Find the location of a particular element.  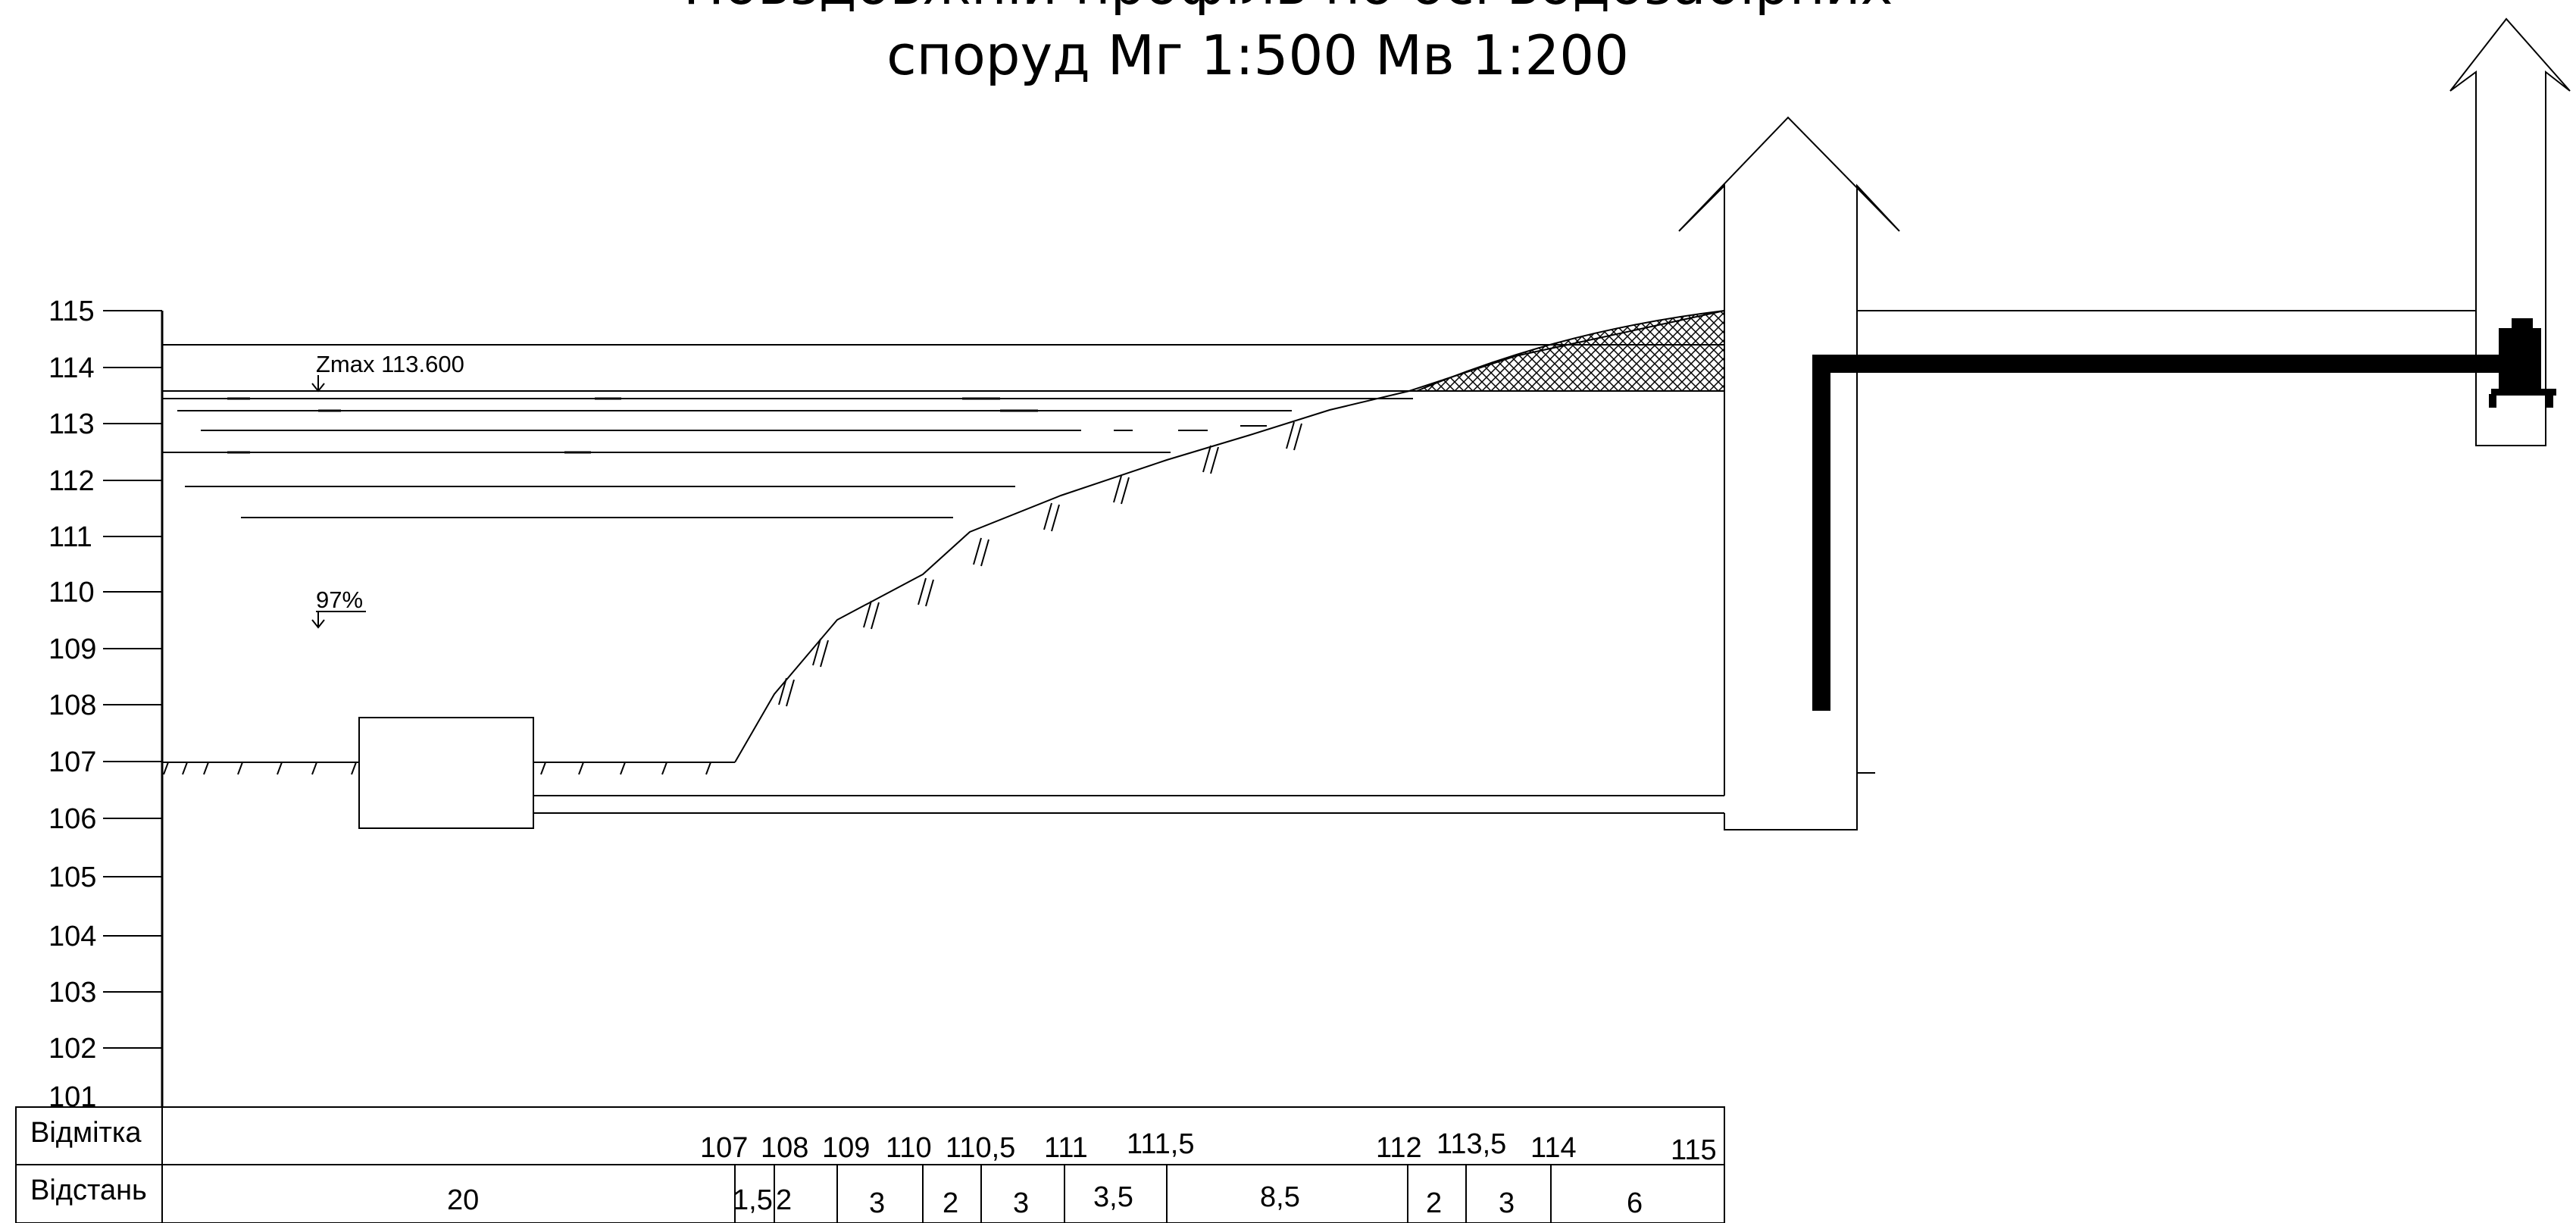

y-label-108: 108 is located at coordinates (72, 705).